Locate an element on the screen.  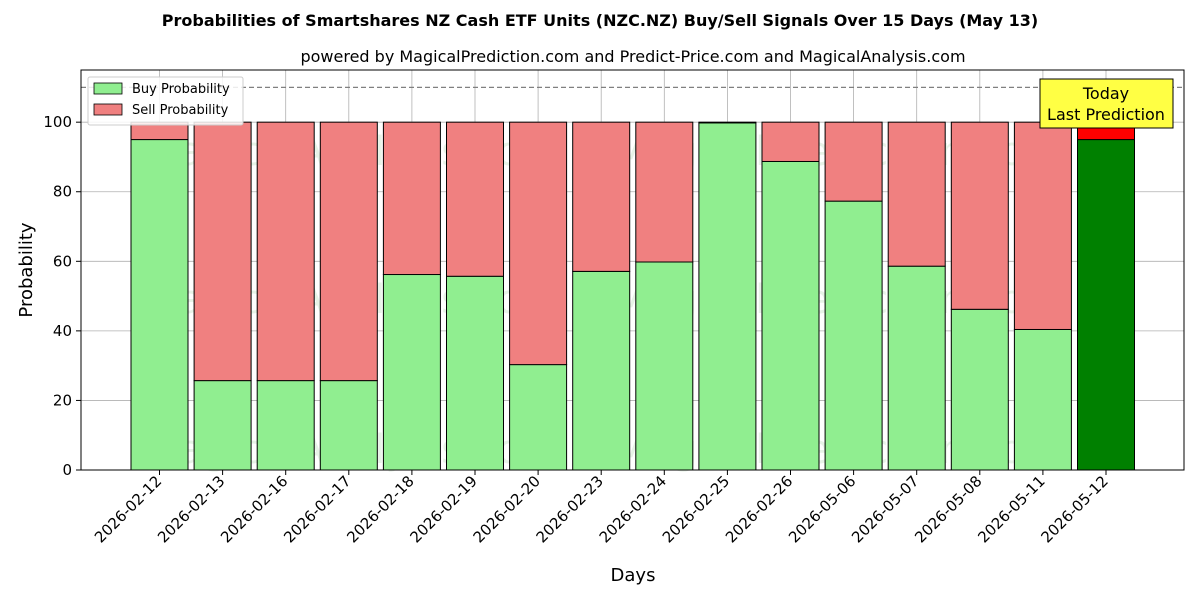
x-tick-label: 2026-05-11 is located at coordinates (1011, 509).